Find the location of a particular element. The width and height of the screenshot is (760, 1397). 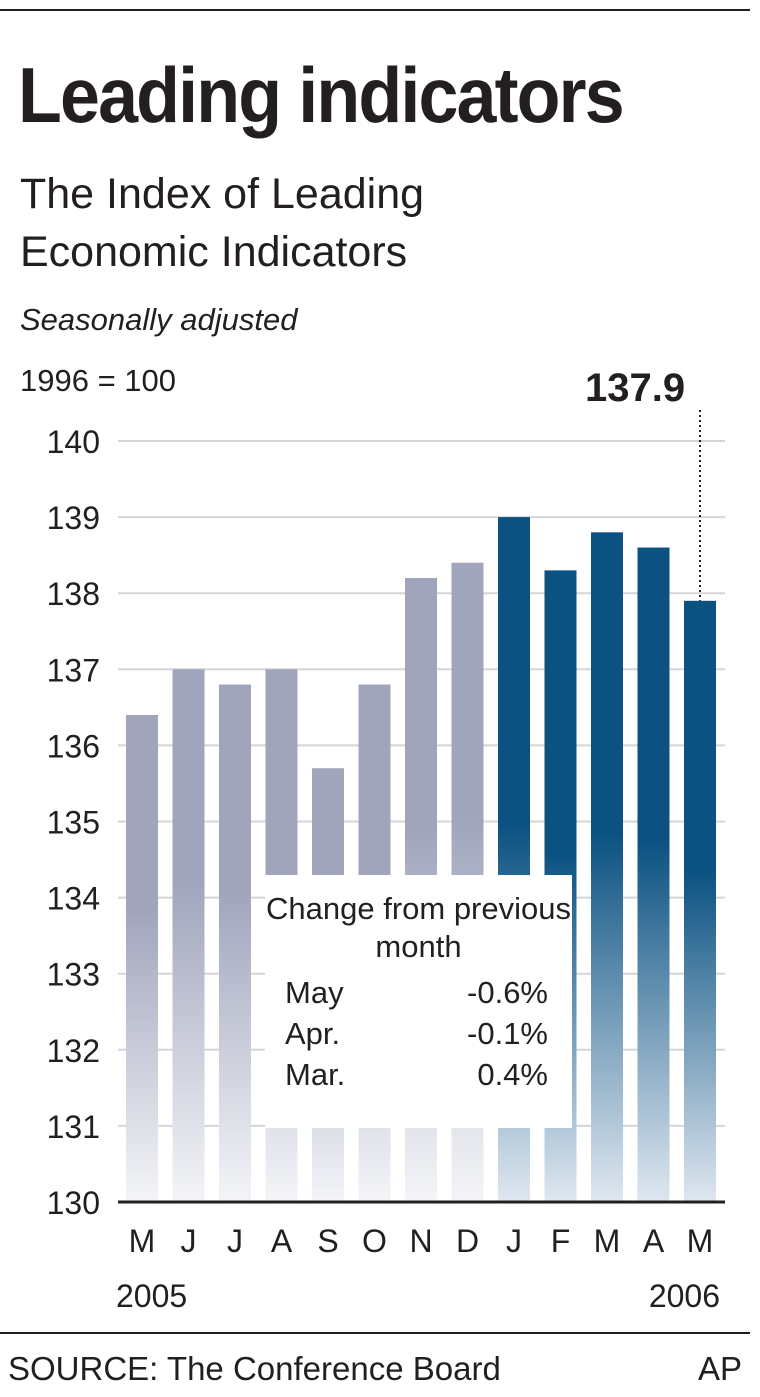

inset-month: Mar. is located at coordinates (315, 1074).